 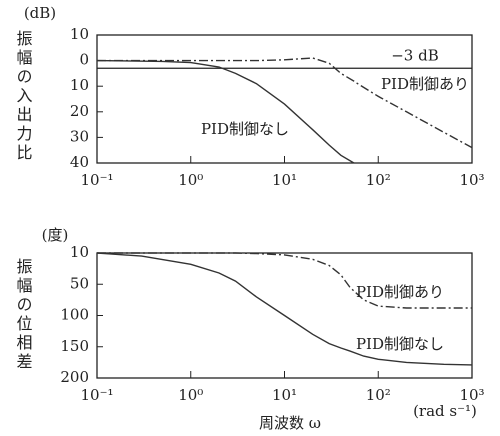 What do you see at coordinates (79, 283) in the screenshot?
I see `y-tick-label: 50` at bounding box center [79, 283].